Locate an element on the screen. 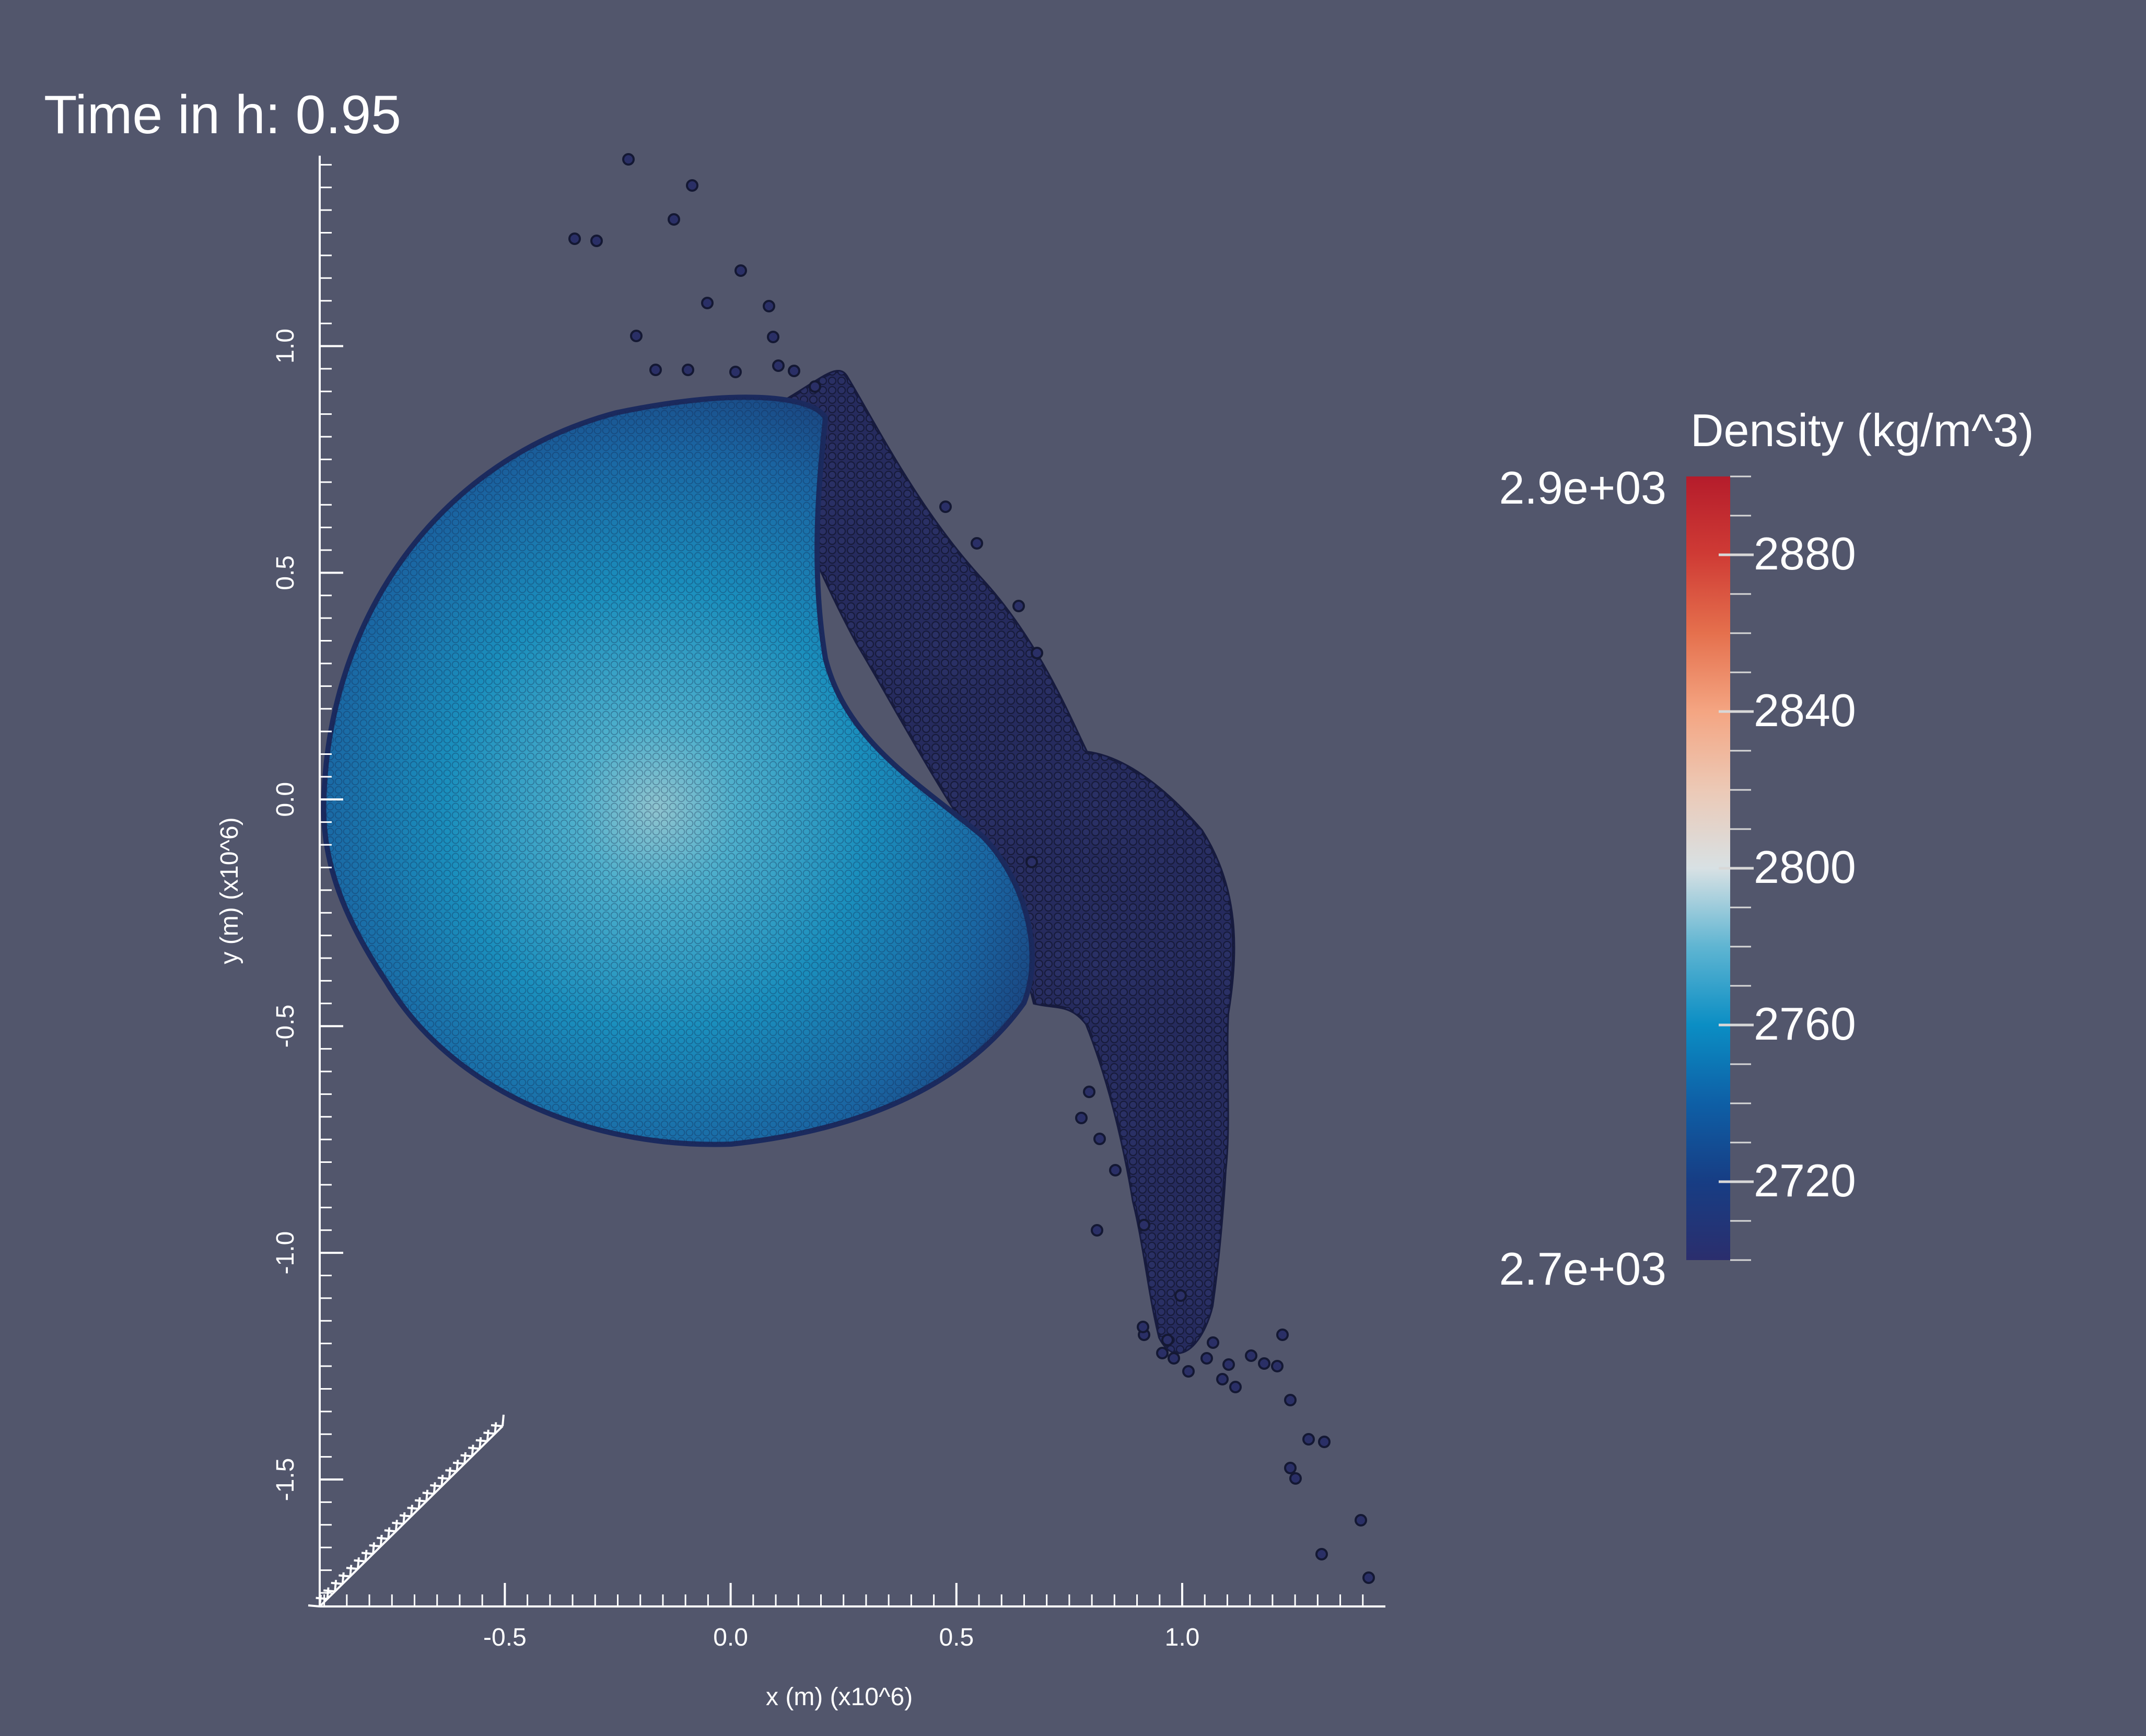  colorbar-tick-label: 2760 is located at coordinates (1805, 1024).